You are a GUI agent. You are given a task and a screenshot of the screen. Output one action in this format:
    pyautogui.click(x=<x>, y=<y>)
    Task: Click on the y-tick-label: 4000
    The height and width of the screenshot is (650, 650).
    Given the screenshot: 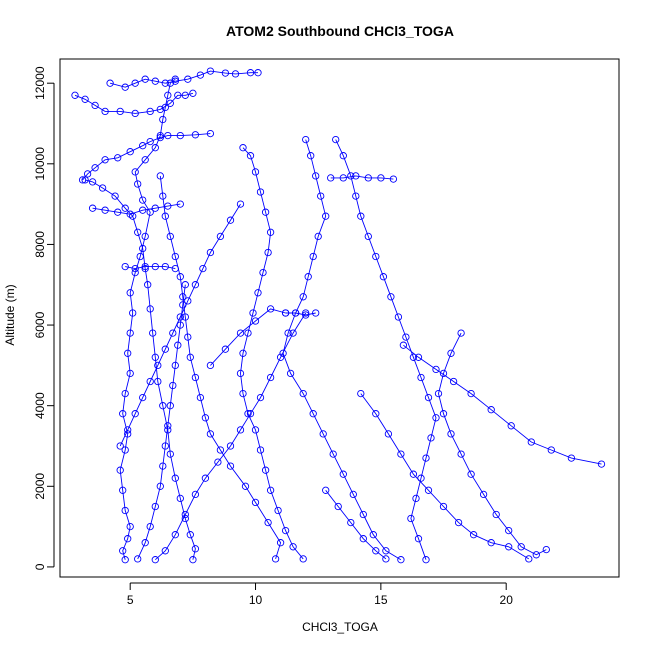 What is the action you would take?
    pyautogui.click(x=40, y=405)
    